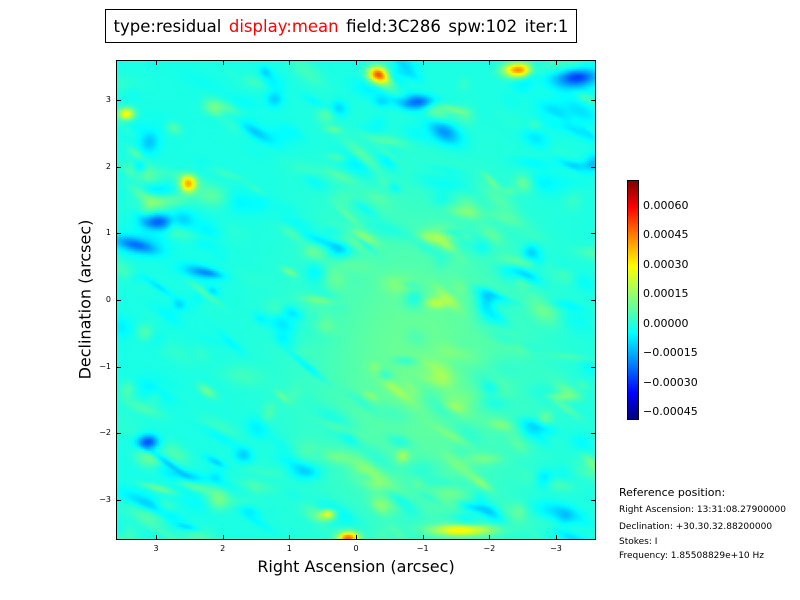 The width and height of the screenshot is (800, 600). What do you see at coordinates (105, 433) in the screenshot?
I see `y-tick-label: −2` at bounding box center [105, 433].